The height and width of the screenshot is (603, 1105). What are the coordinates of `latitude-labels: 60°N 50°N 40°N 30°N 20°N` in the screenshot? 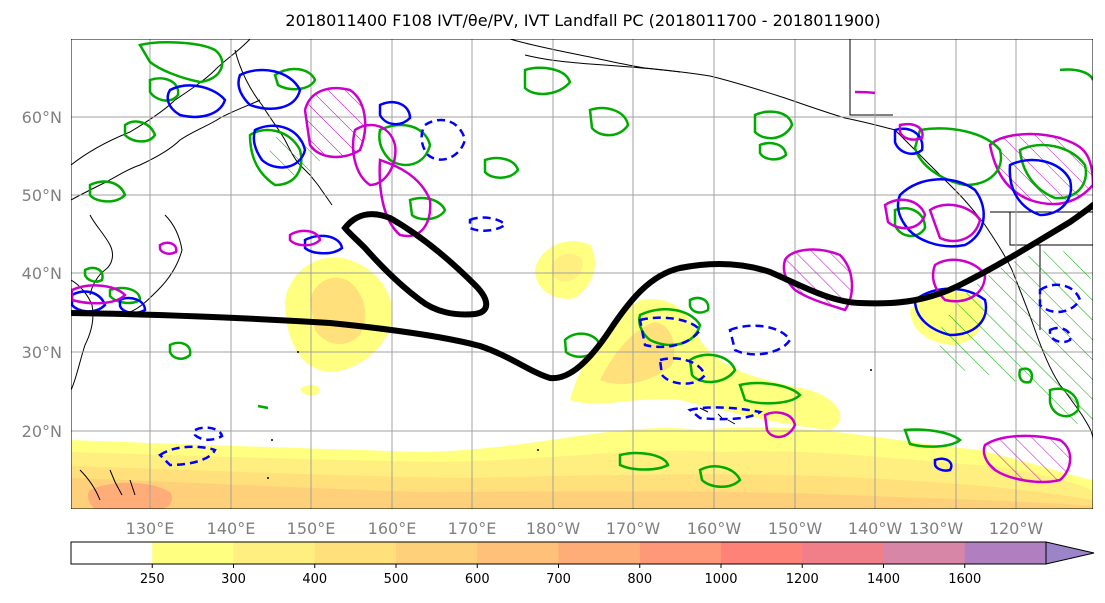 It's located at (42, 274).